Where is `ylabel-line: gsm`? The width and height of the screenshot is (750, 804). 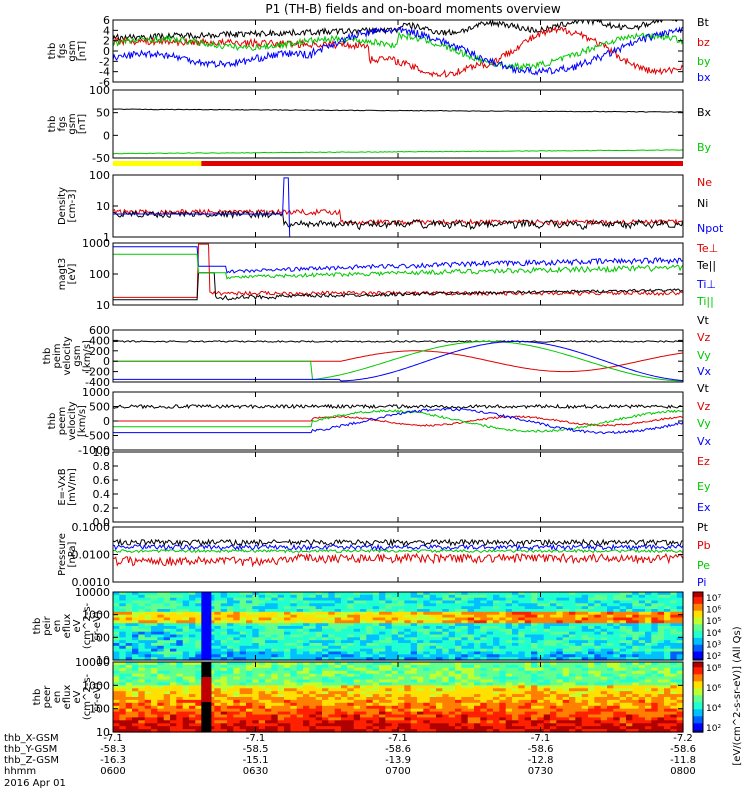 ylabel-line: gsm is located at coordinates (77, 355).